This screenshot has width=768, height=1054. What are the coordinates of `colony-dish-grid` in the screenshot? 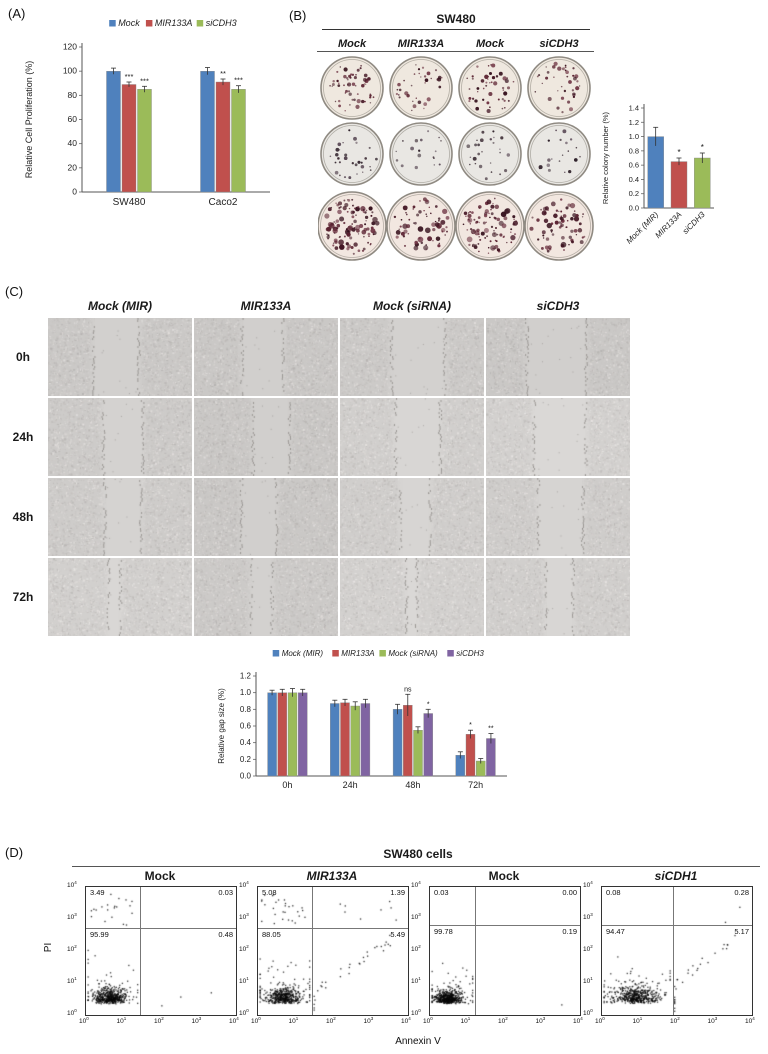 It's located at (457, 170).